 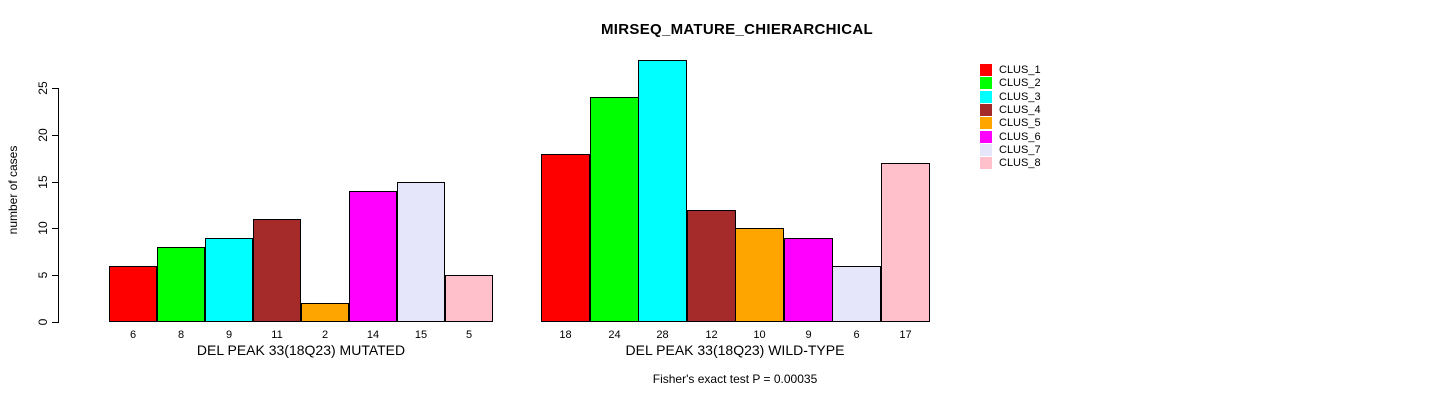 I want to click on x-tick-label: 14, so click(x=373, y=335).